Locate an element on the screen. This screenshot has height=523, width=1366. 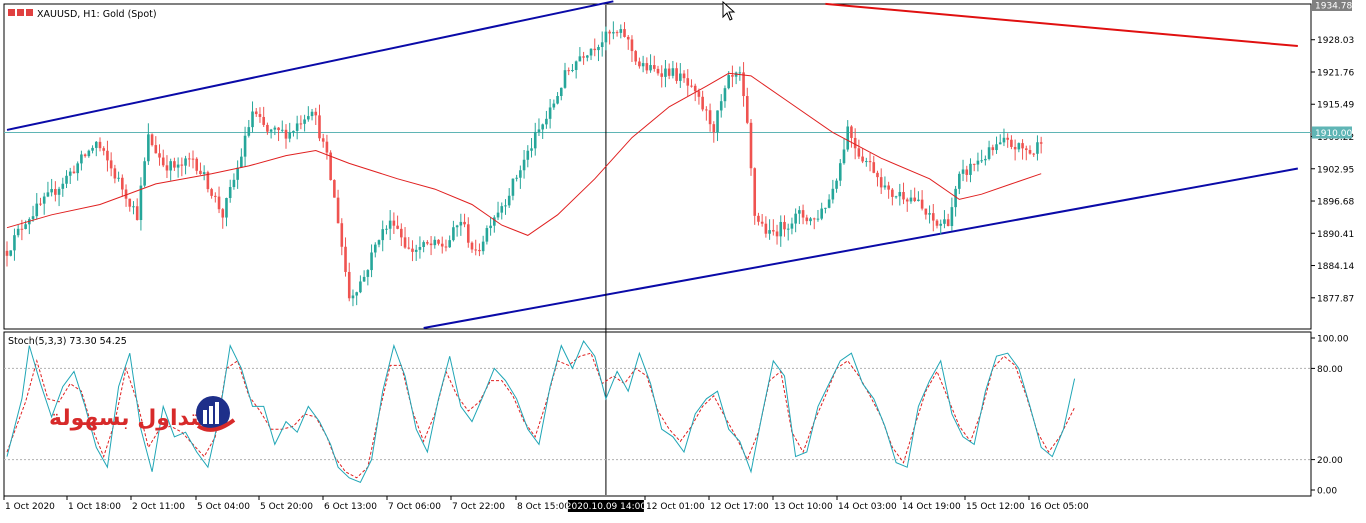
resistance-trendline is located at coordinates (1061, 25).